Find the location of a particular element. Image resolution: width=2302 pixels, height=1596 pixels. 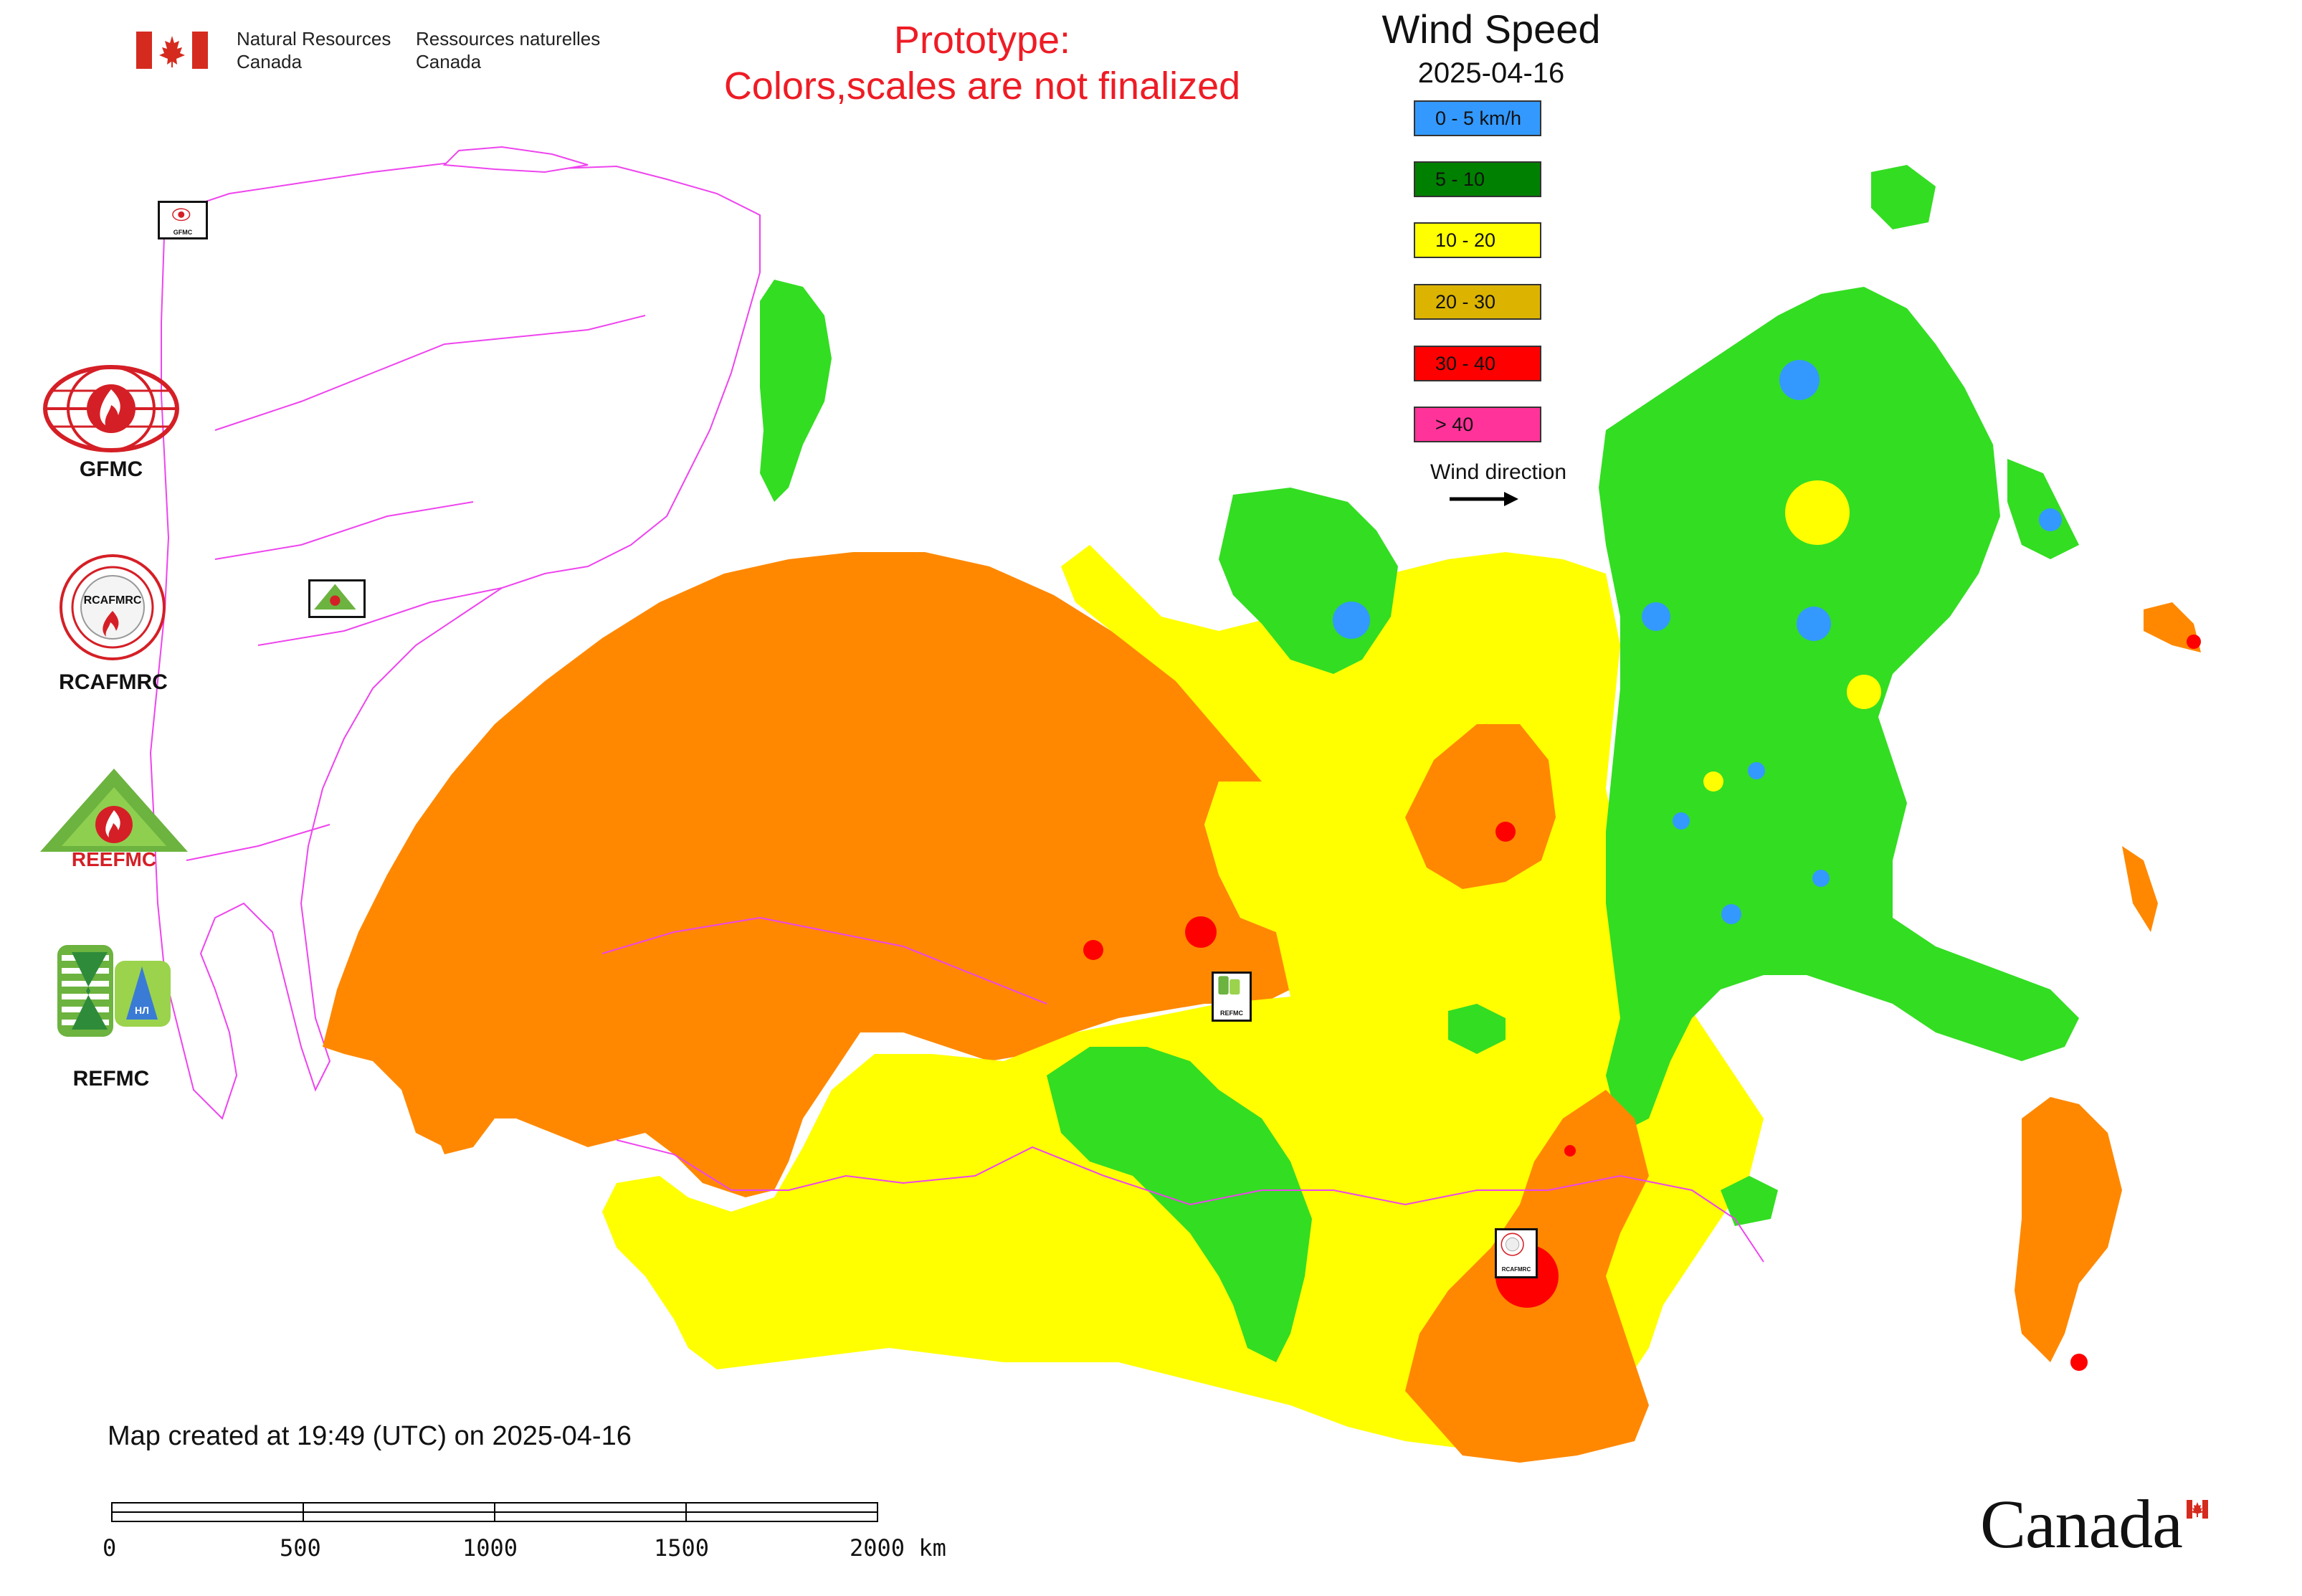

zone-5-10-kamchatka is located at coordinates (2043, 509).